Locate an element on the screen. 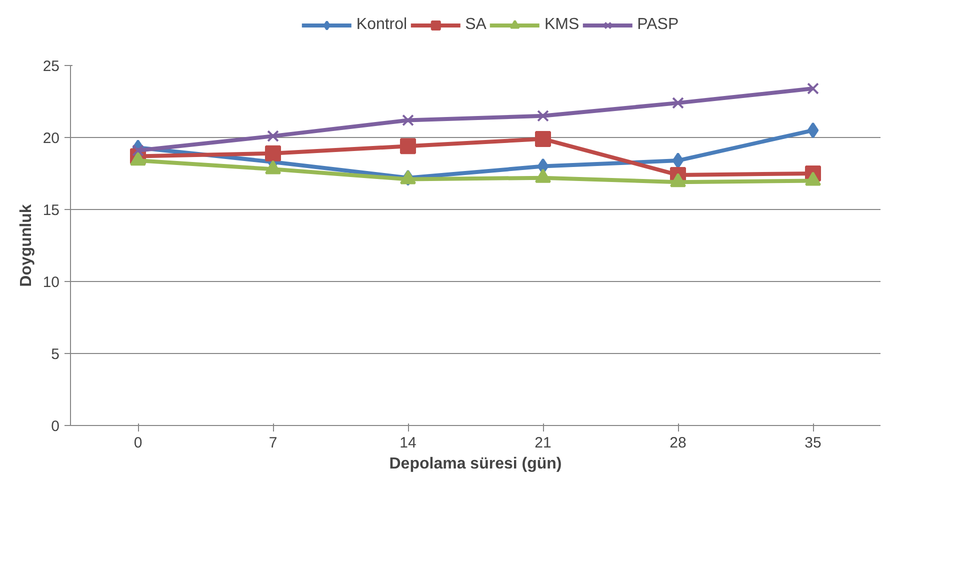 This screenshot has width=958, height=581. y-tick-label: 20 is located at coordinates (51, 138).